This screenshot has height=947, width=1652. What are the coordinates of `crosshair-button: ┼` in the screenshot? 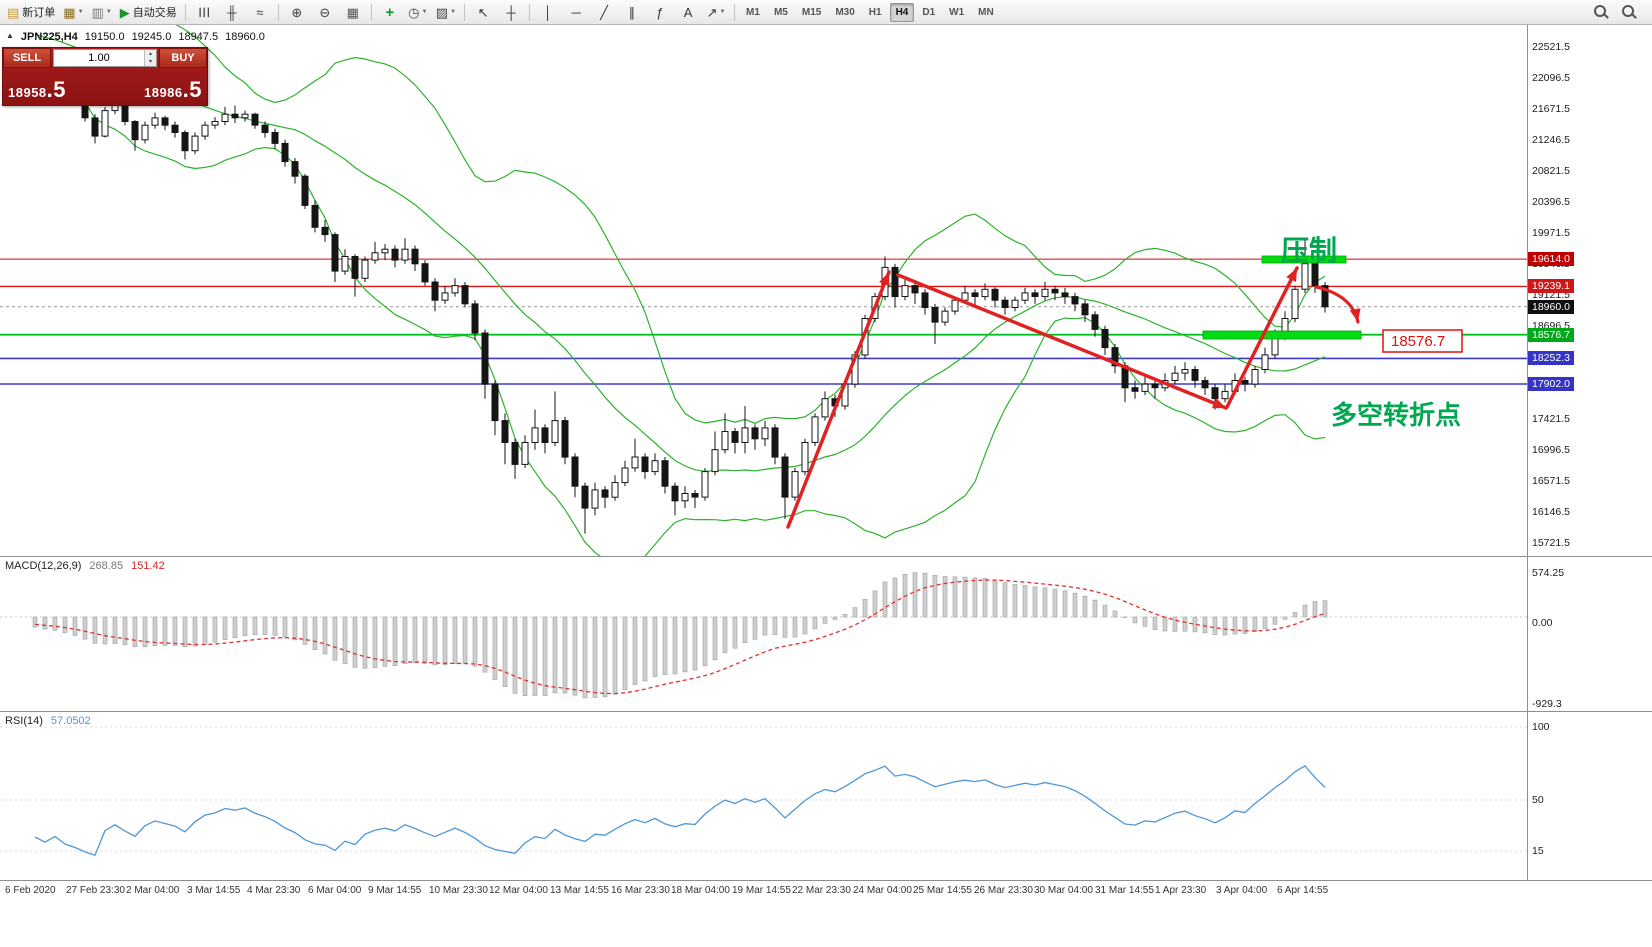 It's located at (511, 12).